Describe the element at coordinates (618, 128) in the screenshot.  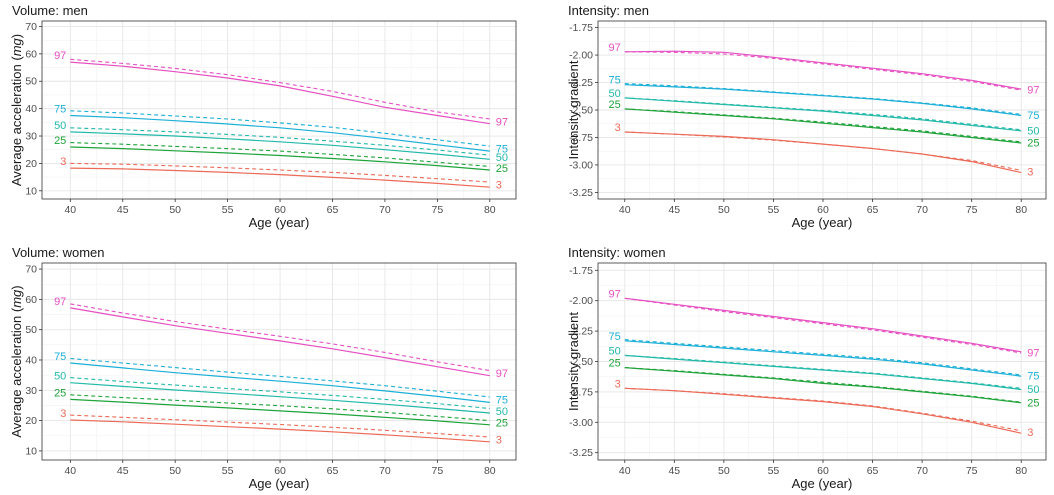
I see `curve-label-left: 3` at that location.